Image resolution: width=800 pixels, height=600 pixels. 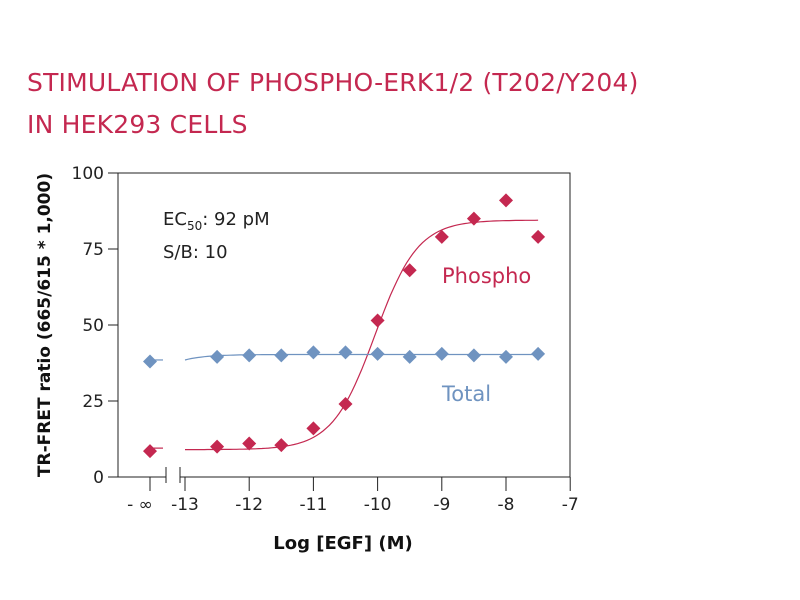 What do you see at coordinates (342, 543) in the screenshot?
I see `x-axis-label: Log [EGF] (M)` at bounding box center [342, 543].